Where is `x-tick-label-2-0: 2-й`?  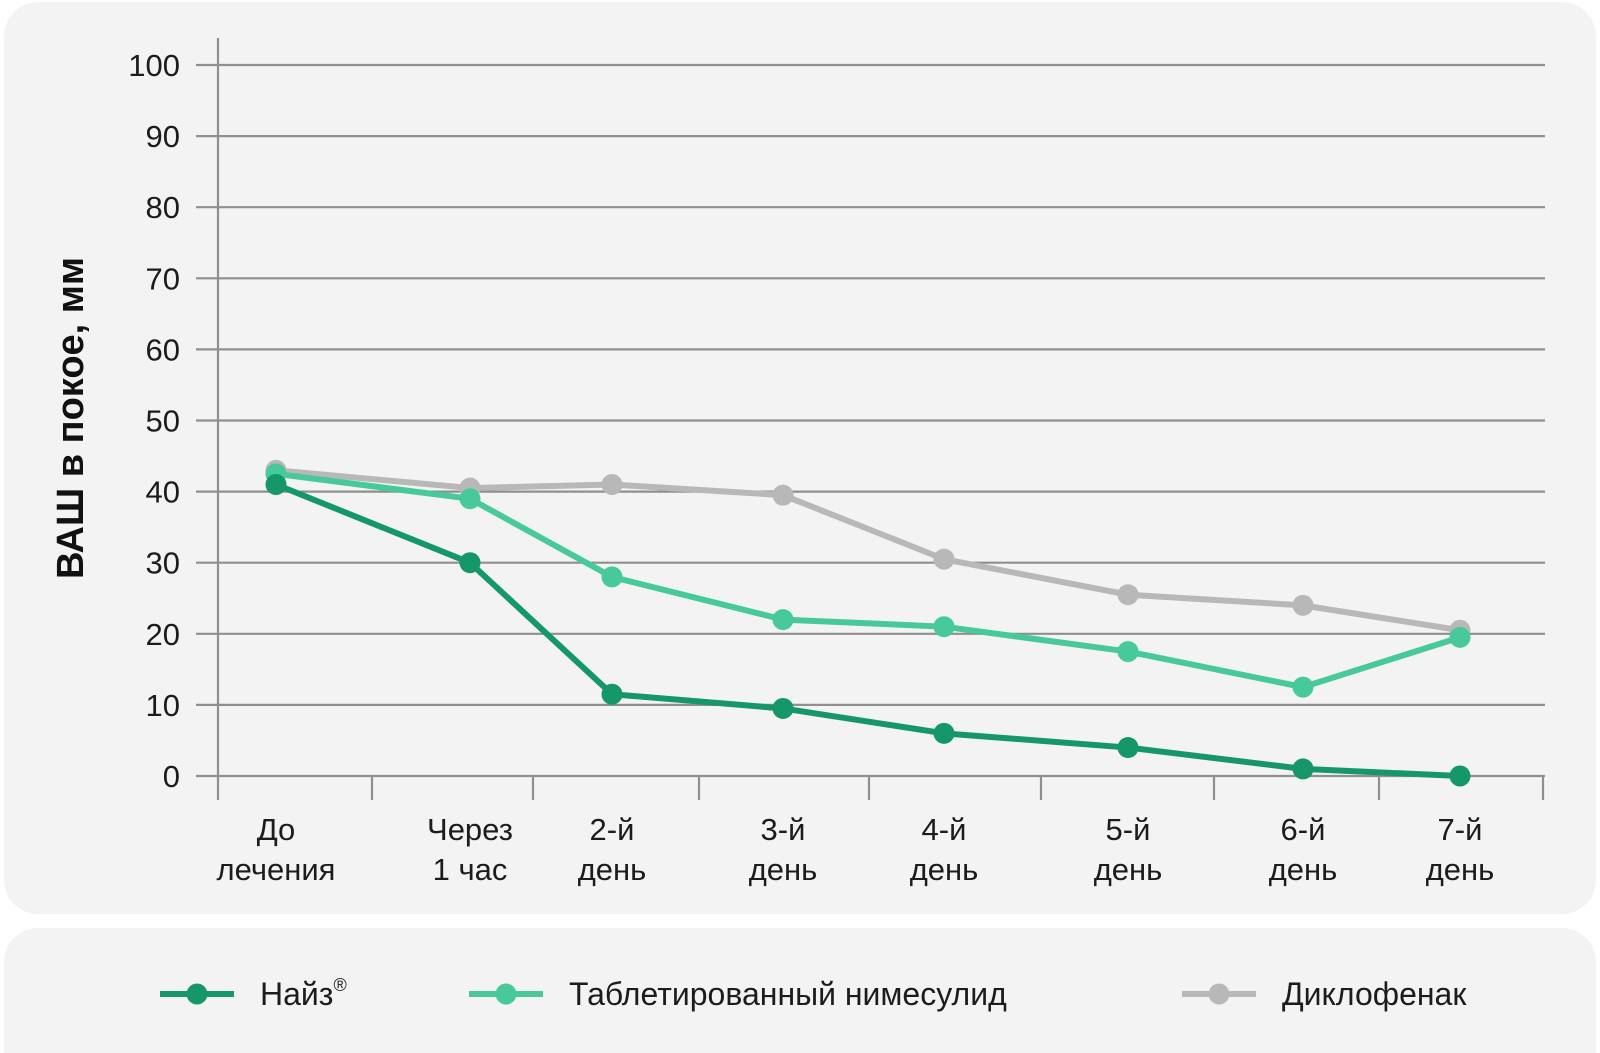 x-tick-label-2-0: 2-й is located at coordinates (612, 829).